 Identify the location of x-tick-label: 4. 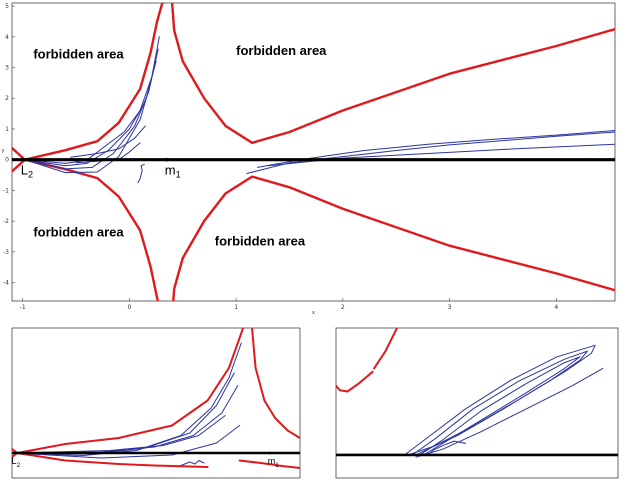
(556, 307).